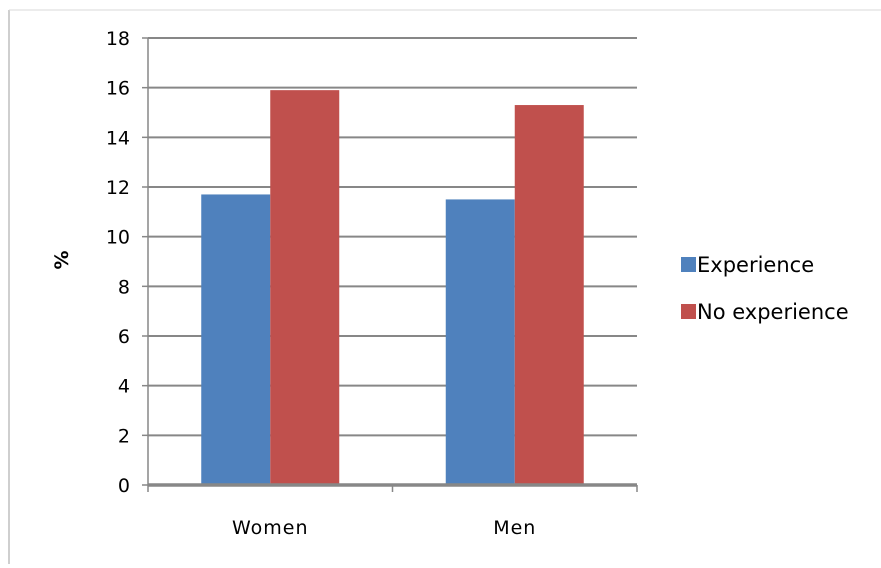  Describe the element at coordinates (765, 288) in the screenshot. I see `legend: Experience No experience` at that location.